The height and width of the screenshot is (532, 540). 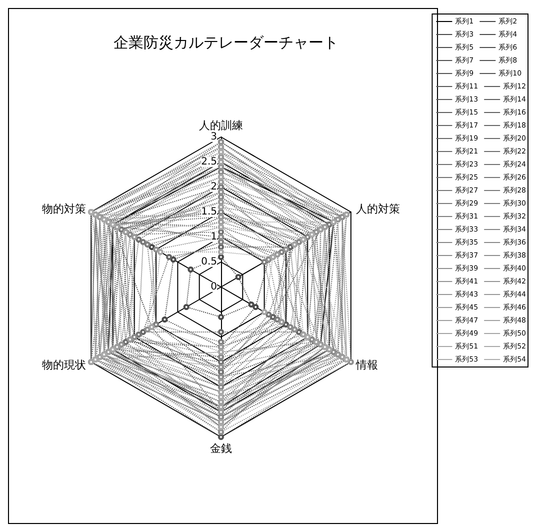 What do you see at coordinates (366, 365) in the screenshot?
I see `spoke-label: 情報` at bounding box center [366, 365].